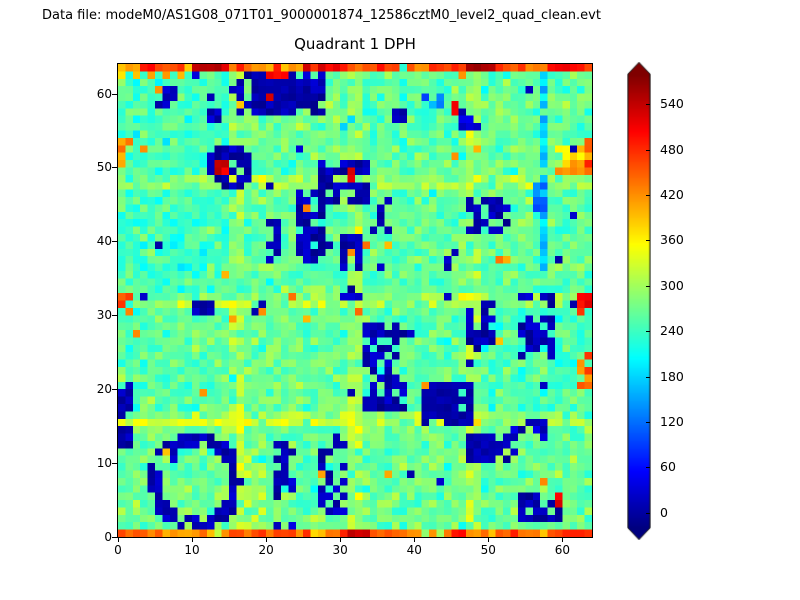 The height and width of the screenshot is (600, 800). I want to click on colorbar-tick-label: 300, so click(672, 285).